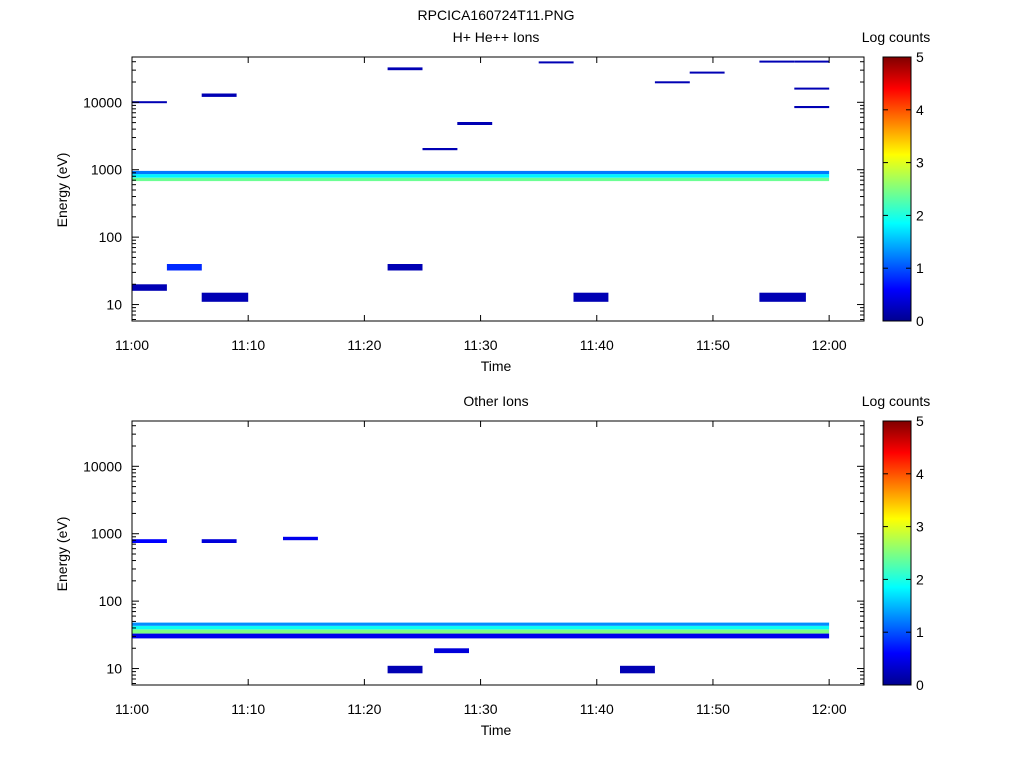  What do you see at coordinates (481, 605) in the screenshot?
I see `heatmap-marks` at bounding box center [481, 605].